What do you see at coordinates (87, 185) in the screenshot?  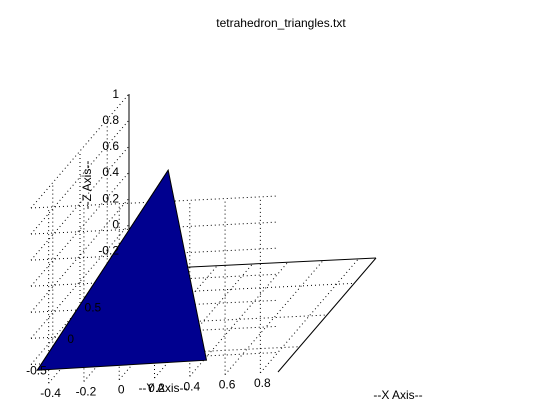 I see `z-axis-label: --Z Axis--` at bounding box center [87, 185].